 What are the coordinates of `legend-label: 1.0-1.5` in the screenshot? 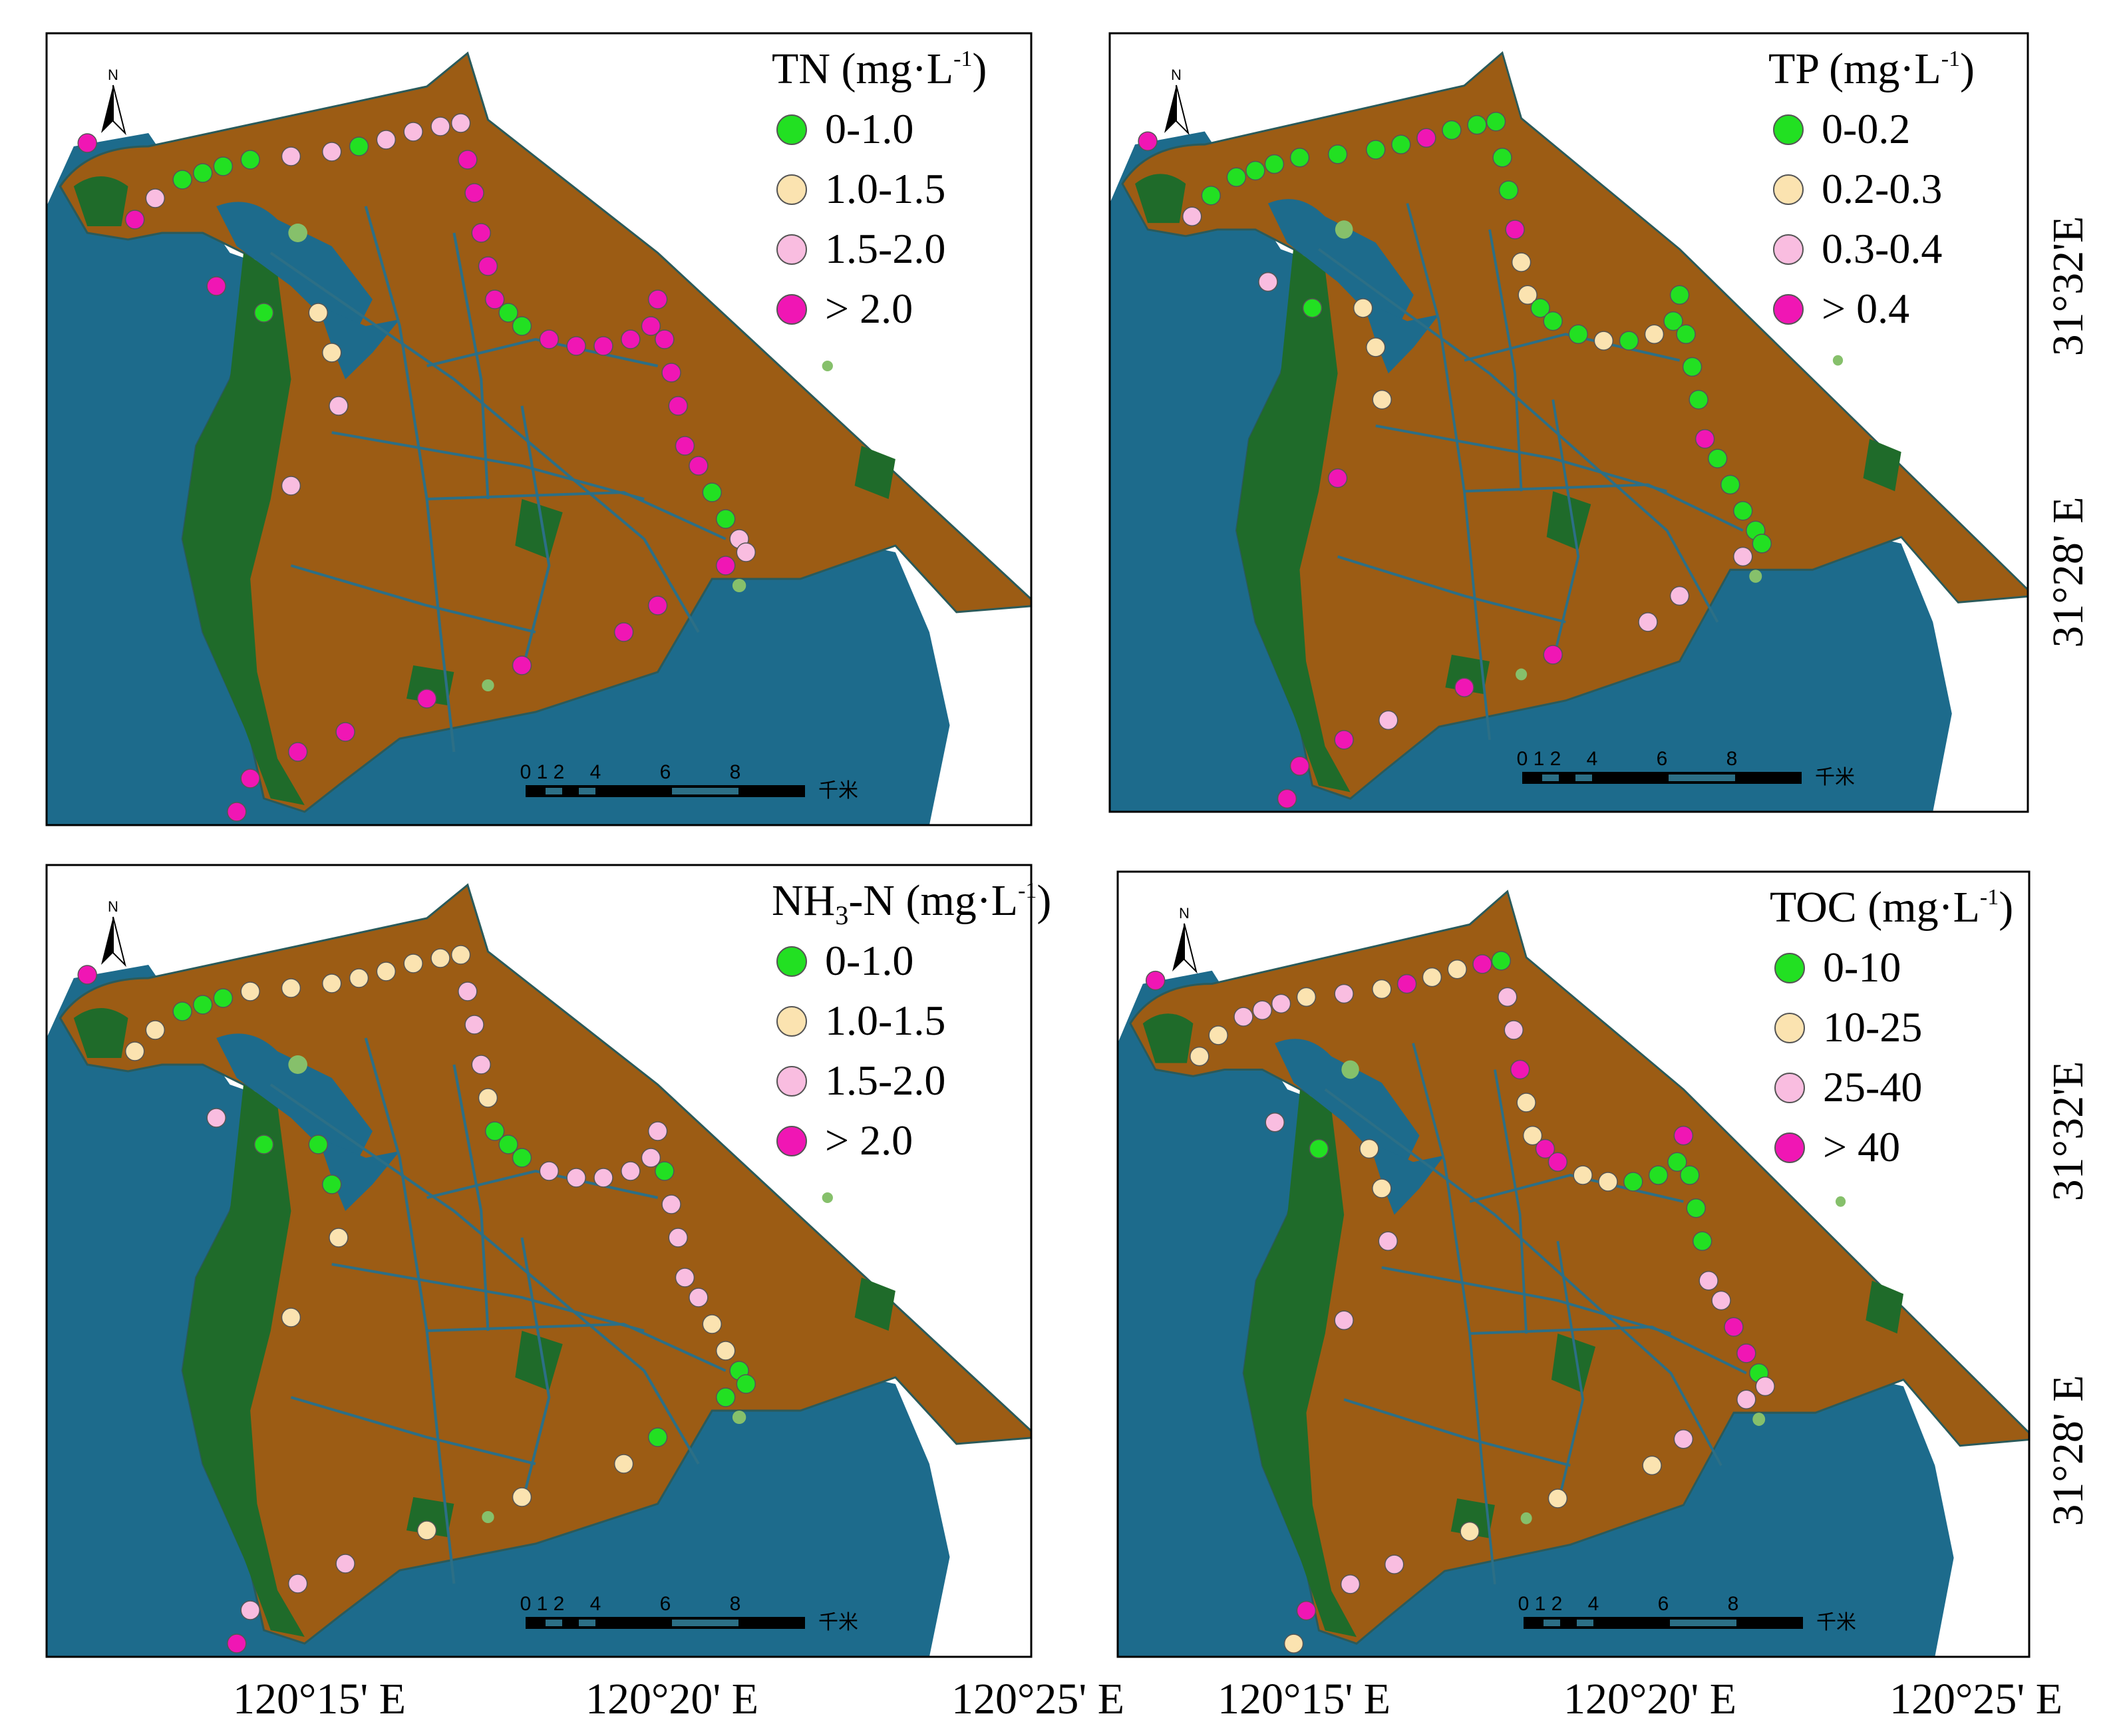 It's located at (885, 188).